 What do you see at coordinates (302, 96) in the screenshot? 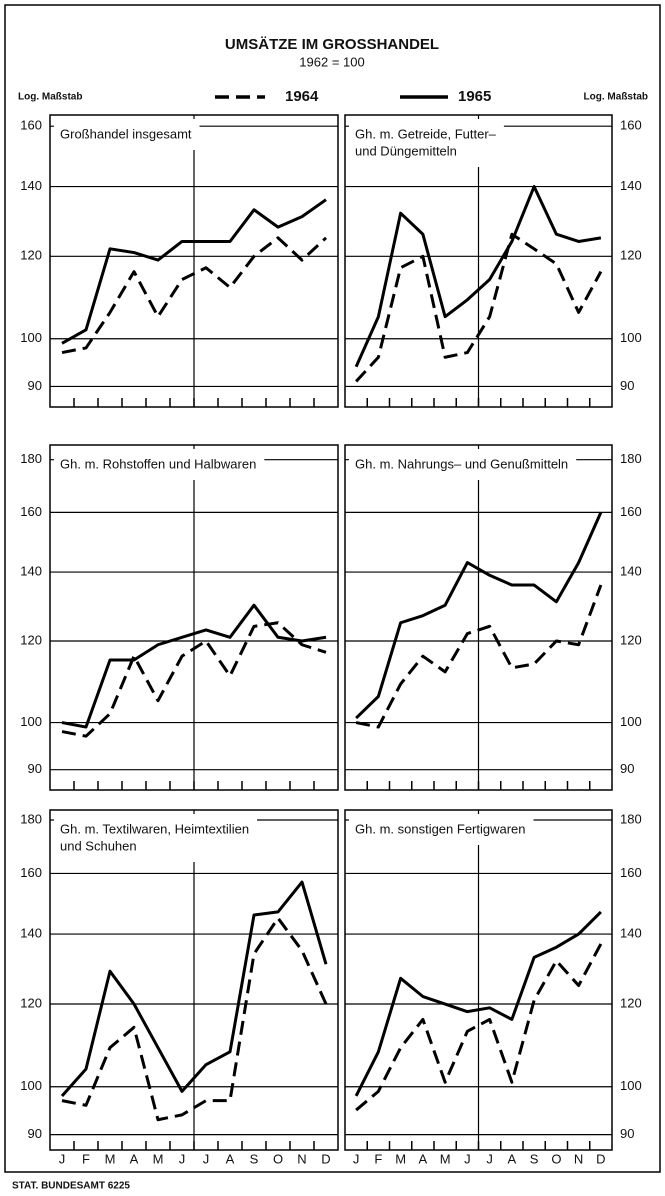
I see `legend-label: 1964` at bounding box center [302, 96].